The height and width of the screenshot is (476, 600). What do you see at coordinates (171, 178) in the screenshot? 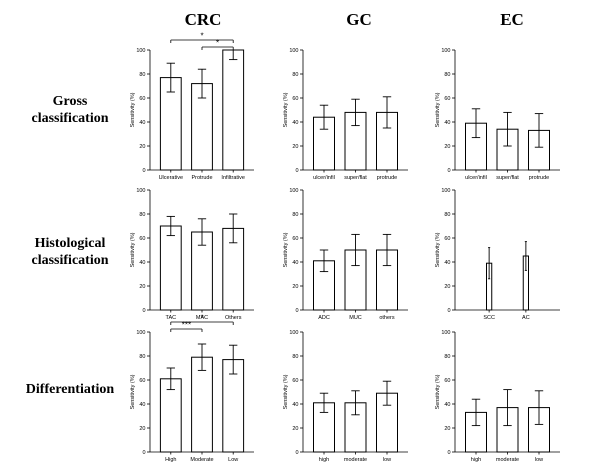
I see `category-label: Ulcerative` at bounding box center [171, 178].